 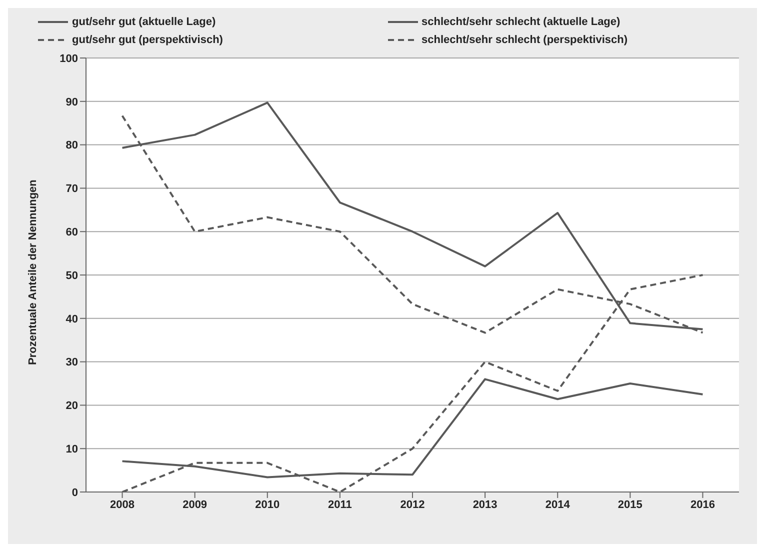 I want to click on x-tick-label: 2016, so click(x=702, y=504).